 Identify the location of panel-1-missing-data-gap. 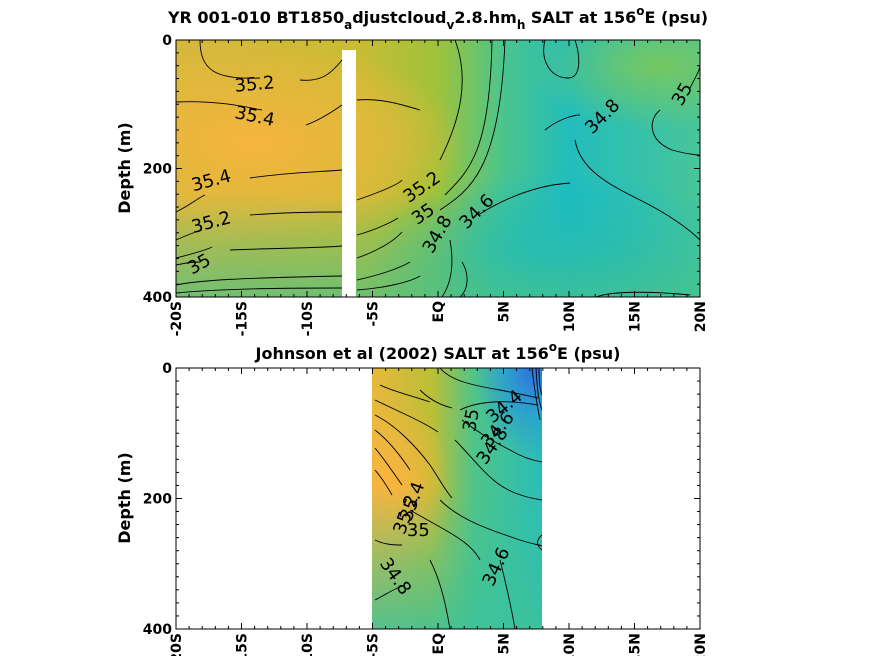
(349, 173).